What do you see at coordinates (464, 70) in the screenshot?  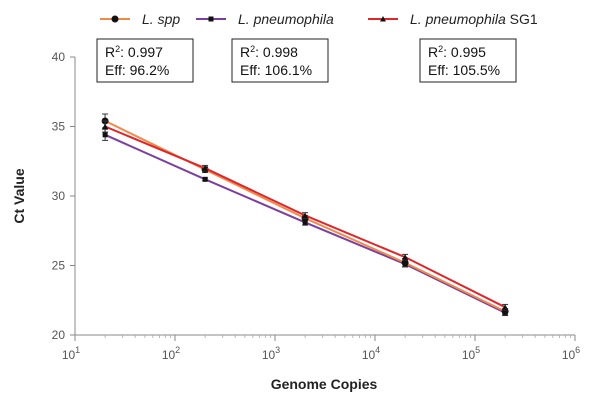 I see `efficiency-text: Eff: 105.5%` at bounding box center [464, 70].